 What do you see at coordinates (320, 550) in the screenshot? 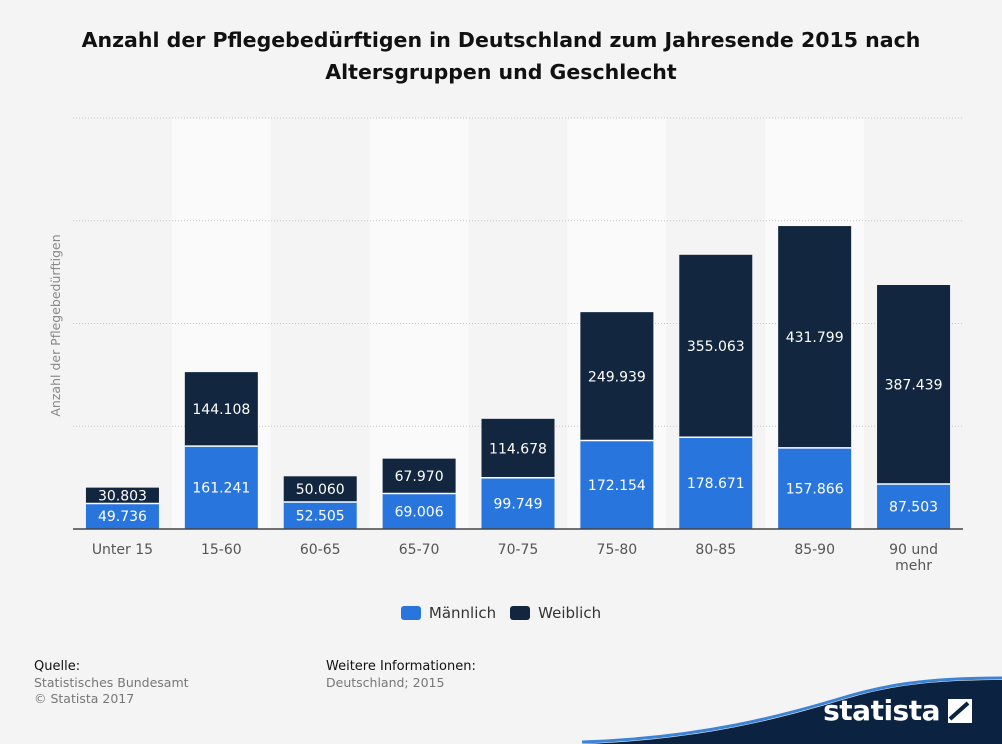
I see `x-tick-label: 60-65` at bounding box center [320, 550].